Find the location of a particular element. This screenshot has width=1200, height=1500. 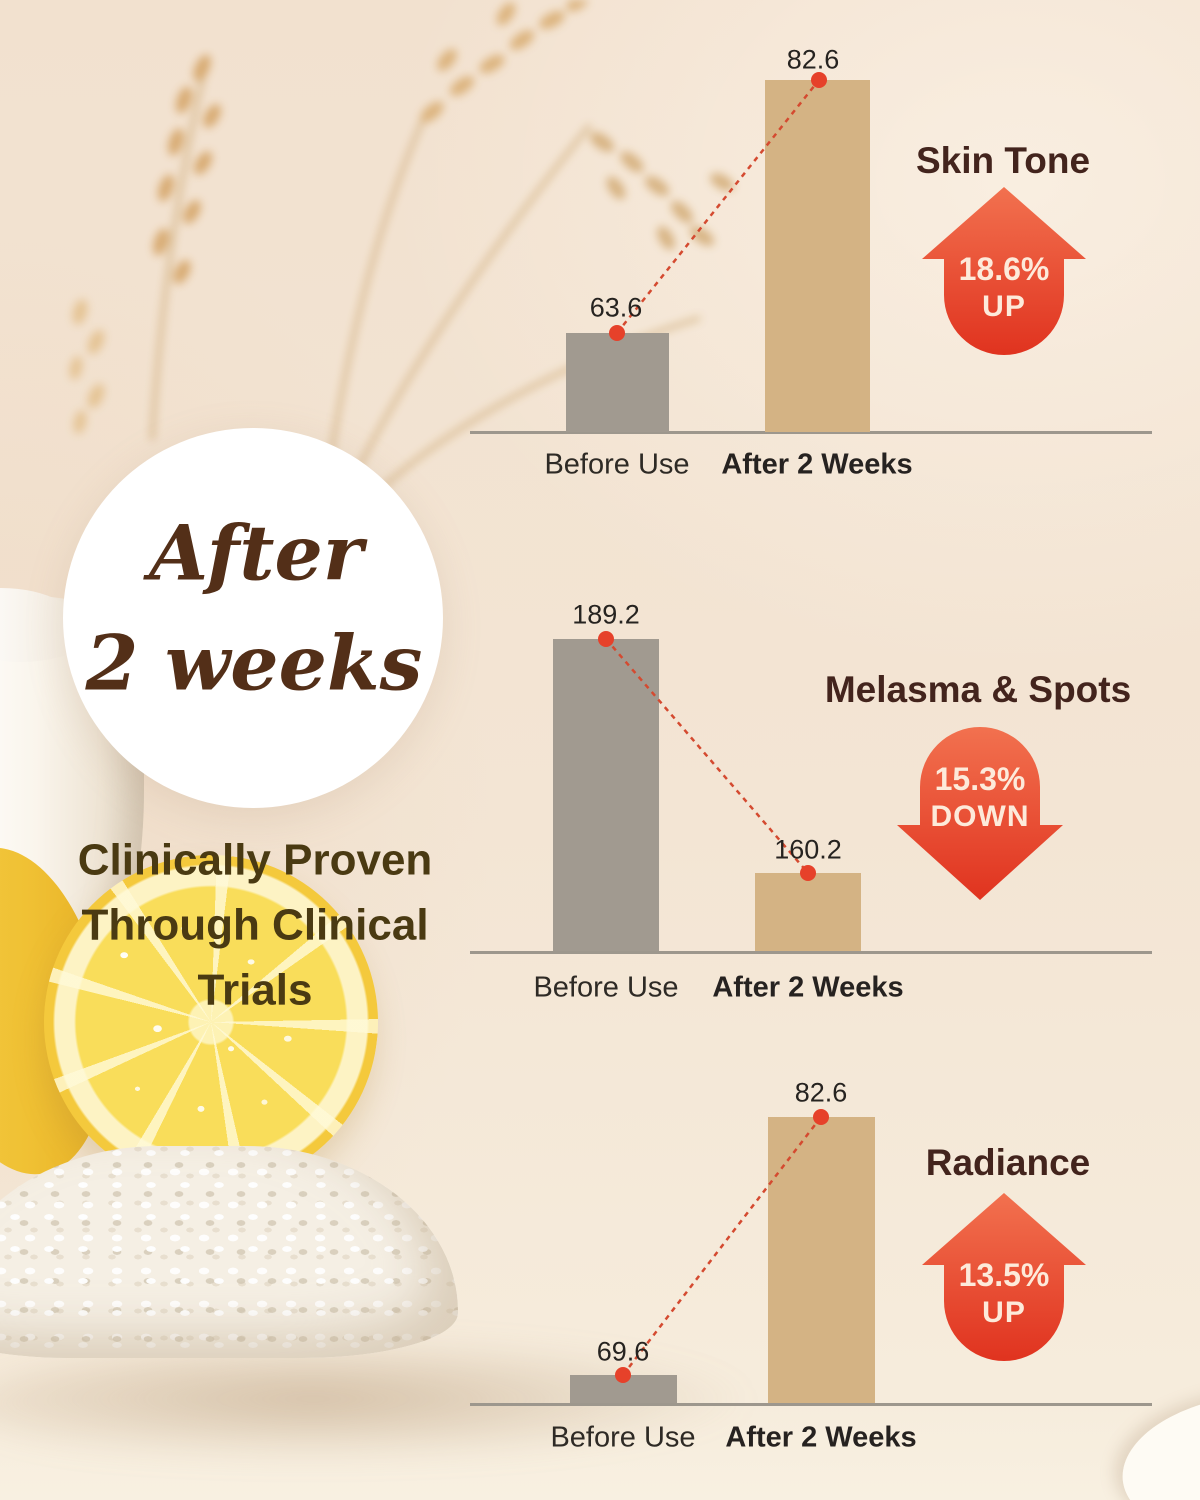

value-before: 69.6 is located at coordinates (623, 1351).